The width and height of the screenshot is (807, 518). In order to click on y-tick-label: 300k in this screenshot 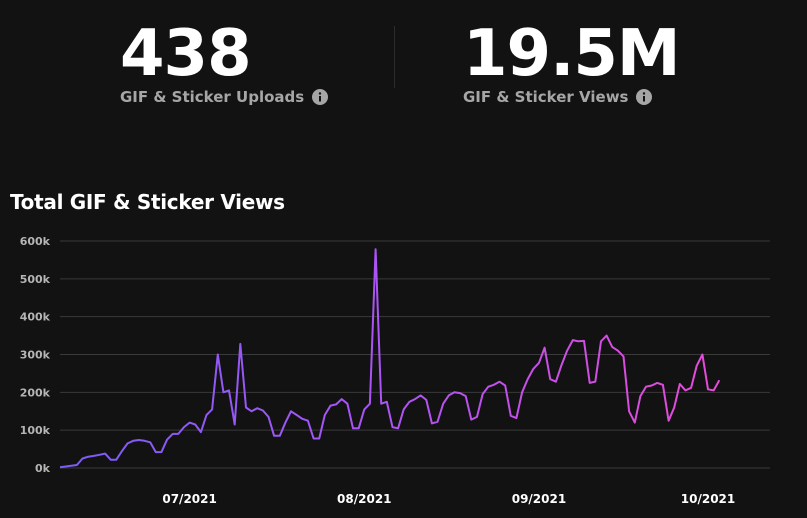, I will do `click(35, 355)`.